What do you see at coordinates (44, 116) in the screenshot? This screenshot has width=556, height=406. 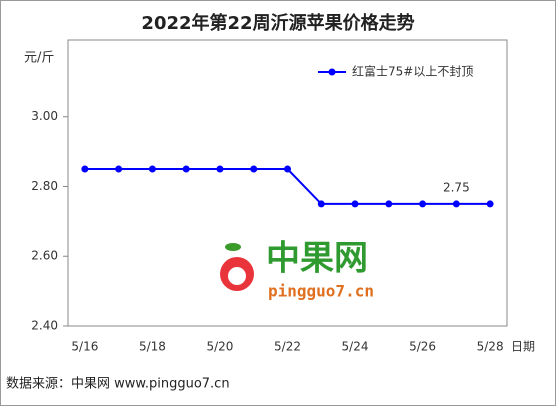 I see `y-tick-label: 3.00` at bounding box center [44, 116].